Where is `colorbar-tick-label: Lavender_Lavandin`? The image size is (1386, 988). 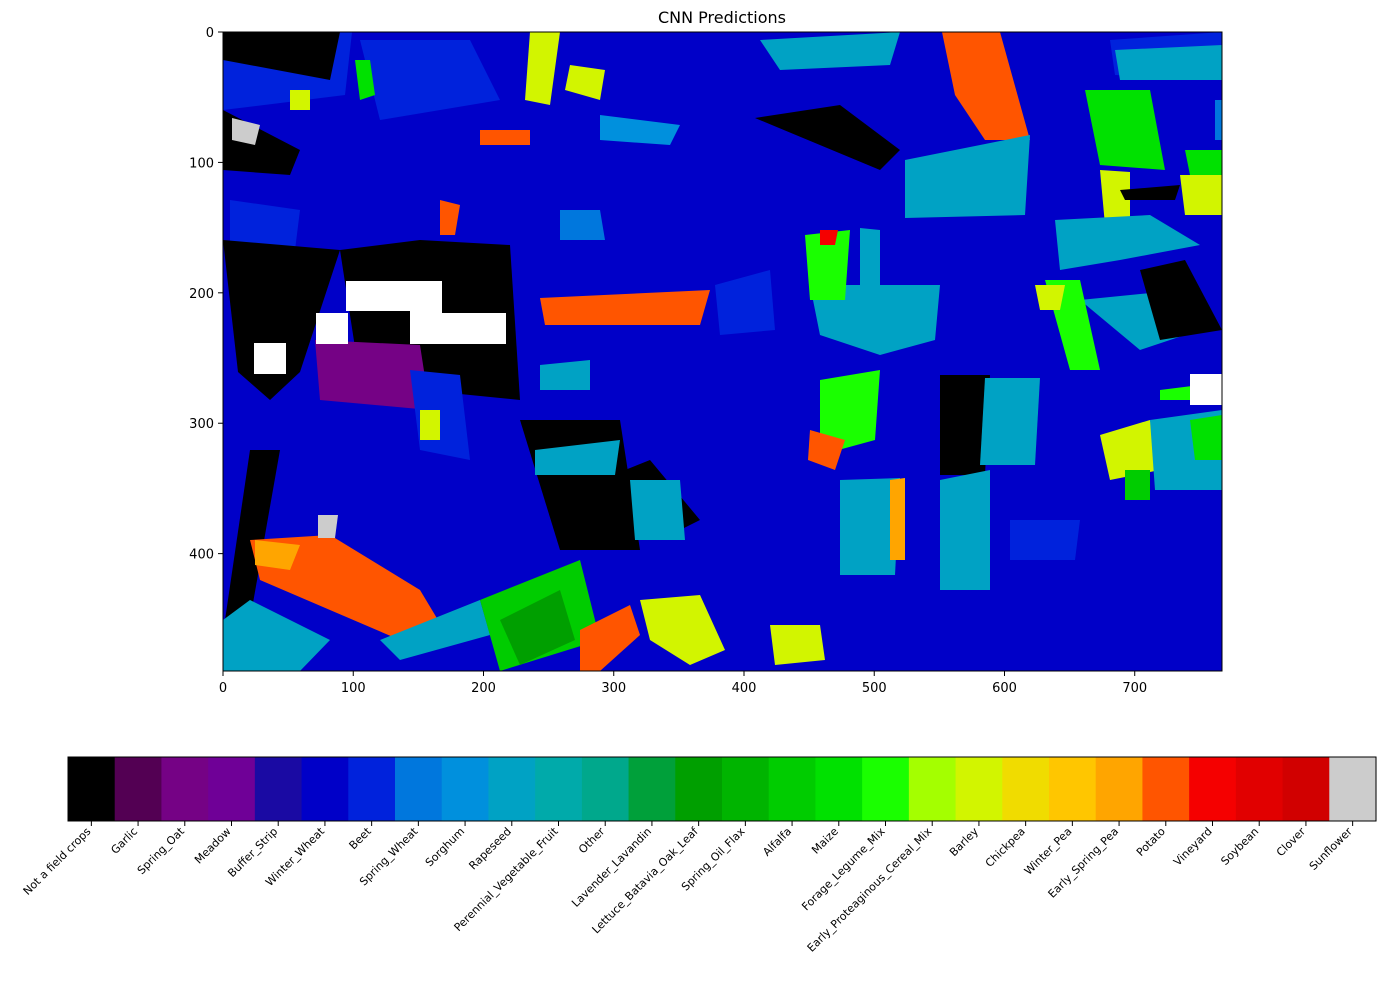 colorbar-tick-label: Lavender_Lavandin is located at coordinates (611, 867).